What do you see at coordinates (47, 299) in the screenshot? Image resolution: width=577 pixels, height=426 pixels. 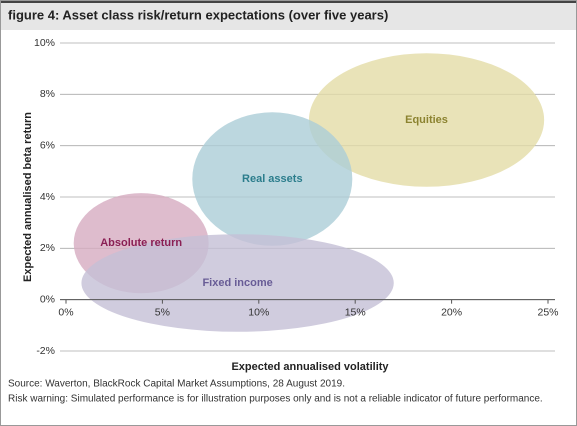 I see `y-tick-label: 0%` at bounding box center [47, 299].